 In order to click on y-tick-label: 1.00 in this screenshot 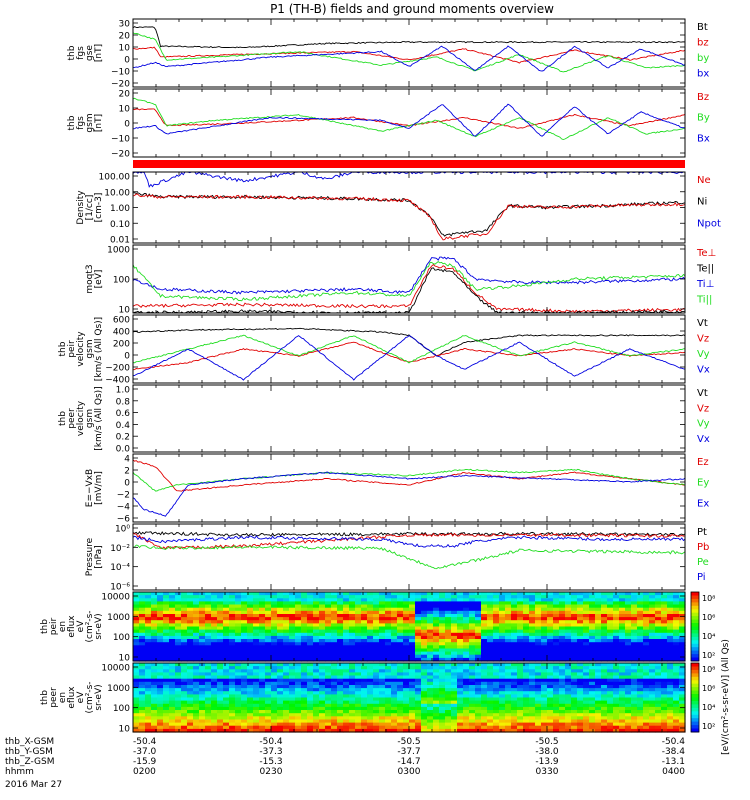, I will do `click(120, 209)`.